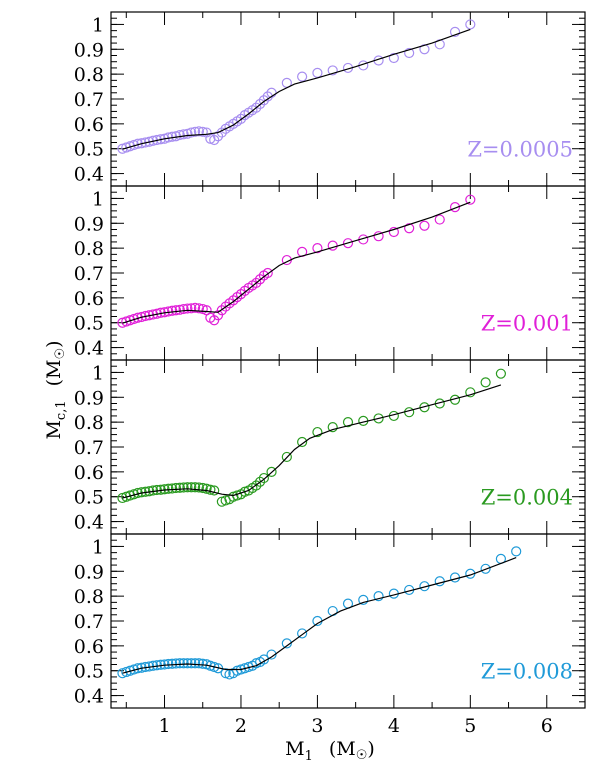  I want to click on svg-text:M1(M☉): M1 (M☉), so click(330, 751).